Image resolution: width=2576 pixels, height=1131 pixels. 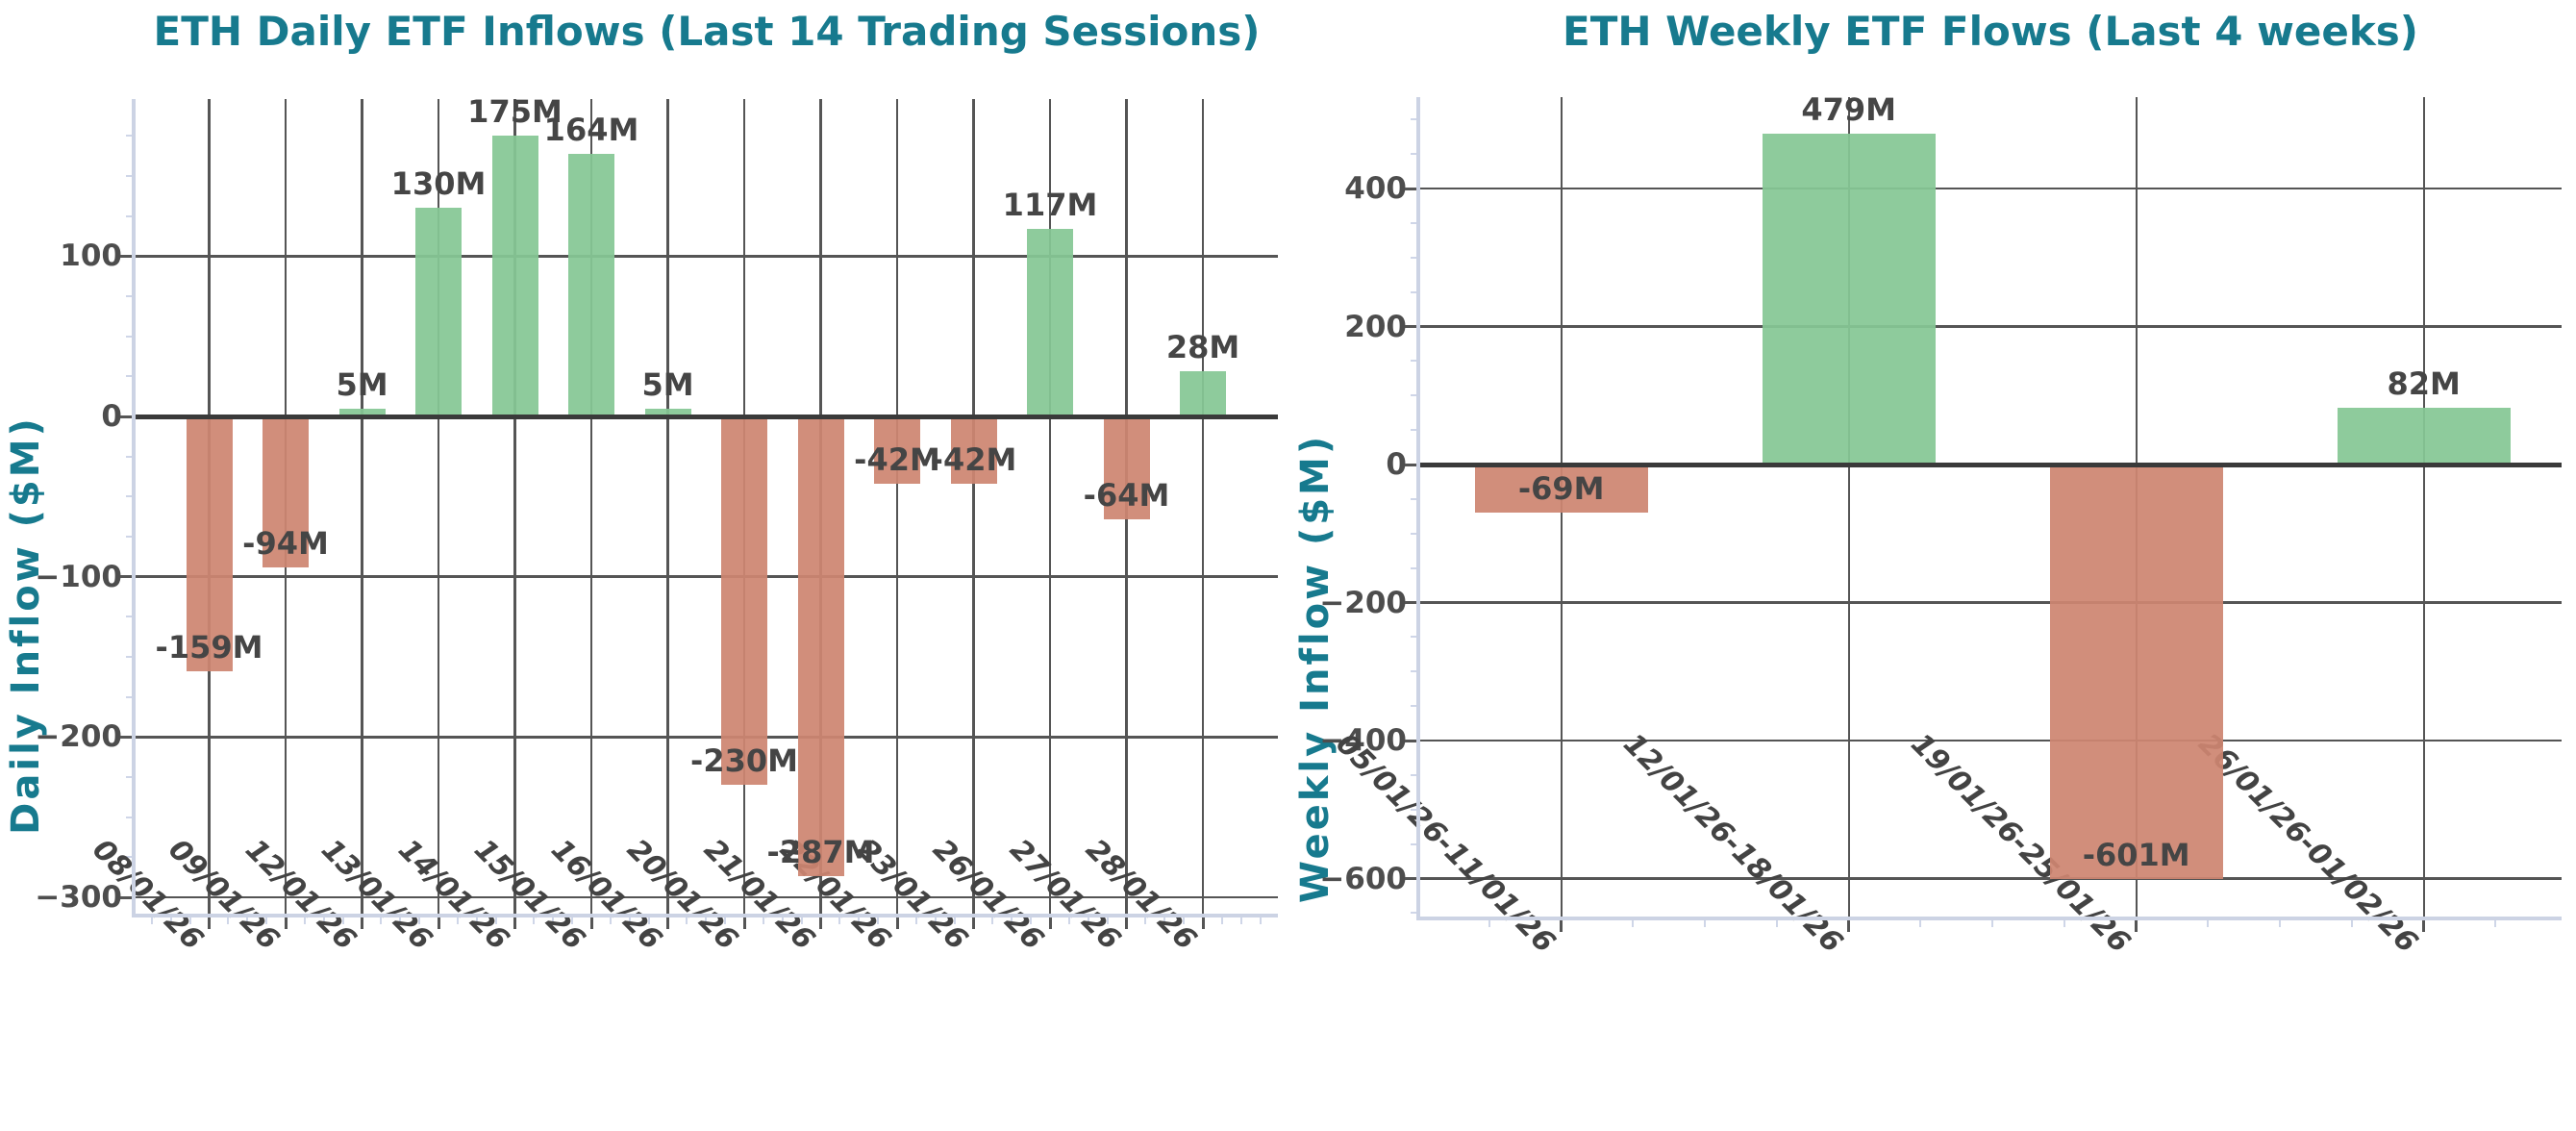 I want to click on bar-value-label: 28M, so click(x=1202, y=347).